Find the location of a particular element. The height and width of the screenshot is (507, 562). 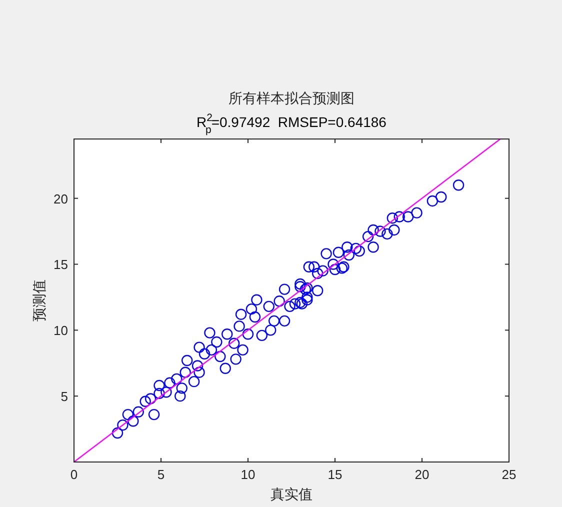

x-tick-label: 15 is located at coordinates (335, 474).